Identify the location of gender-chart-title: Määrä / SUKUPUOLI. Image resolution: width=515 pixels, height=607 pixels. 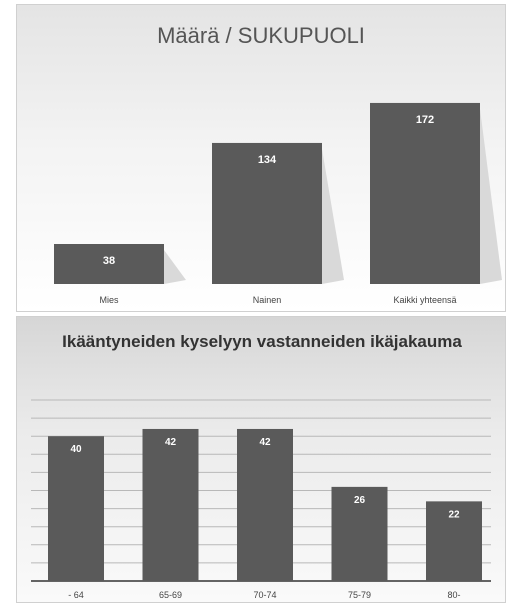
(261, 35).